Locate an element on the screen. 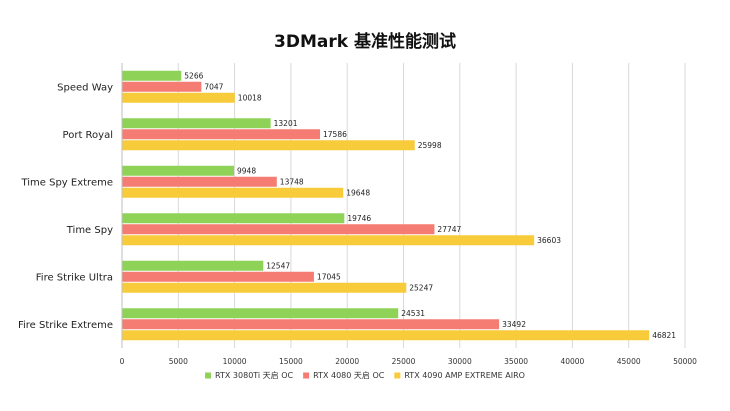 The width and height of the screenshot is (730, 411). legend-item: RTX 4090 AMP EXTREME AIRO is located at coordinates (459, 375).